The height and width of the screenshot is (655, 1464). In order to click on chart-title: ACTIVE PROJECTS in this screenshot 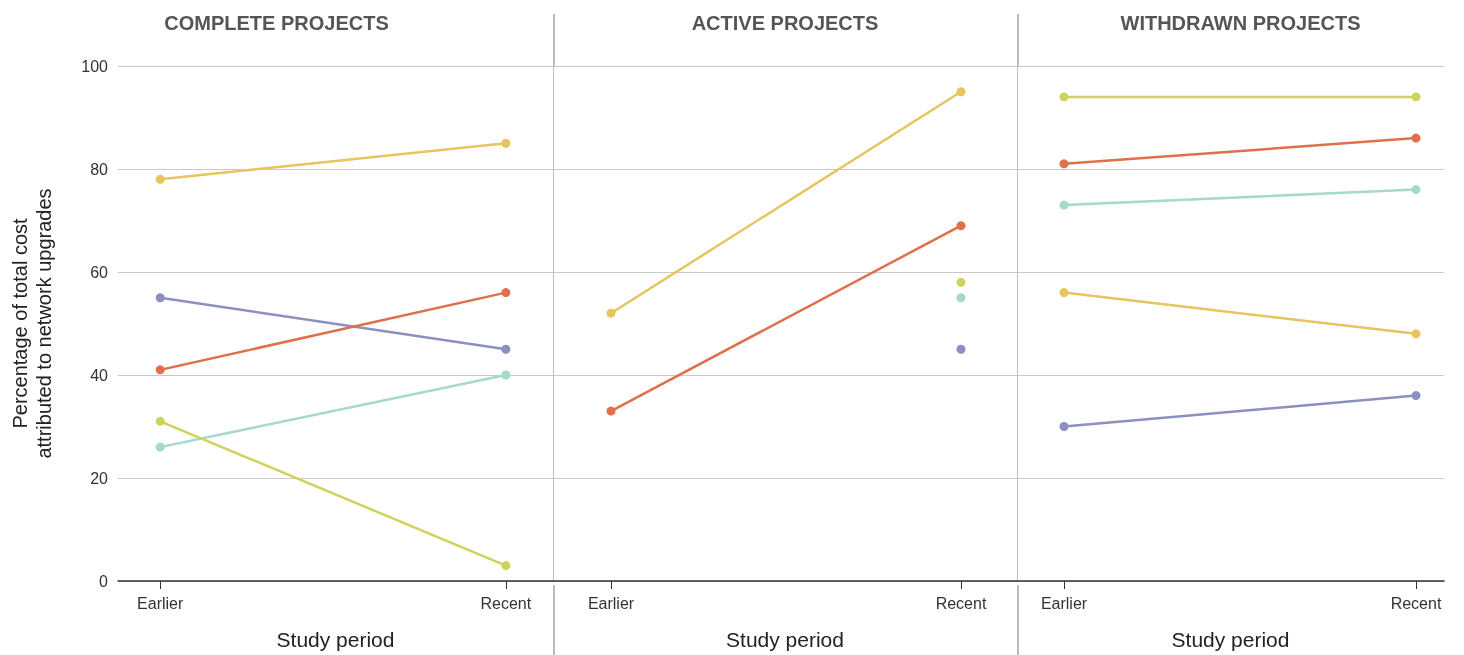, I will do `click(785, 23)`.